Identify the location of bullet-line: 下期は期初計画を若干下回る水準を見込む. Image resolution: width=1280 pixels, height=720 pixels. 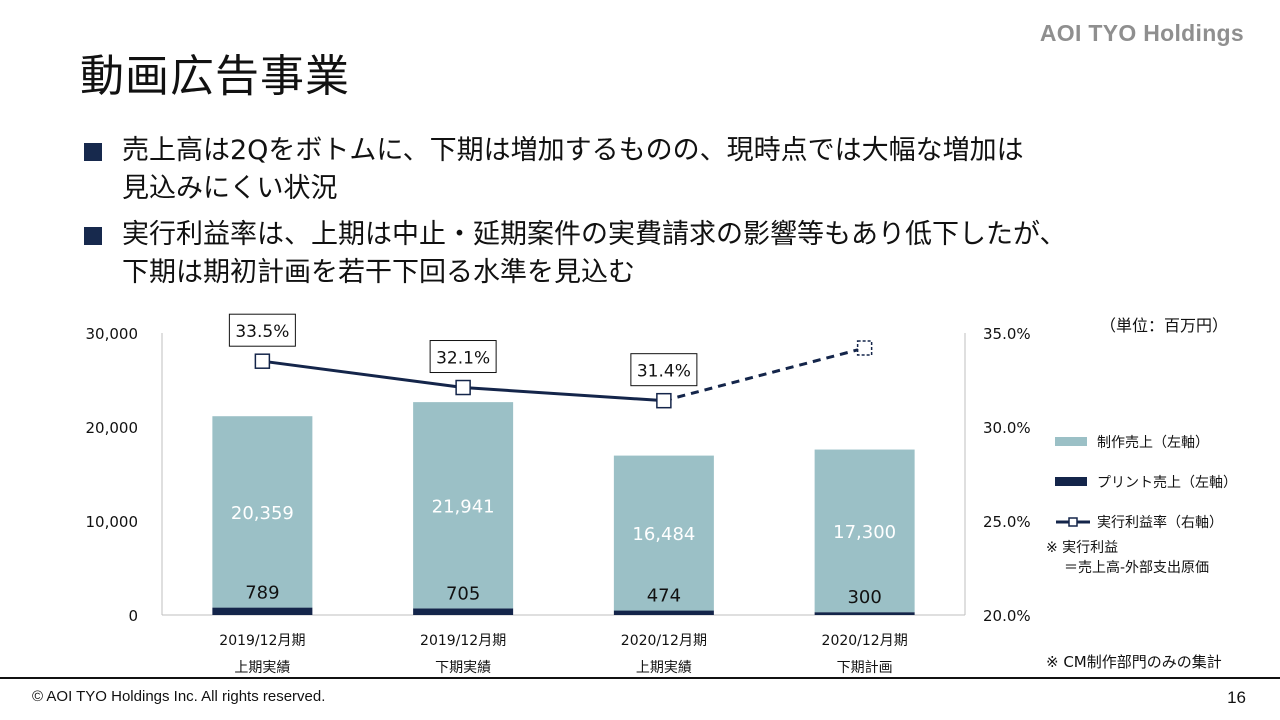
(378, 272).